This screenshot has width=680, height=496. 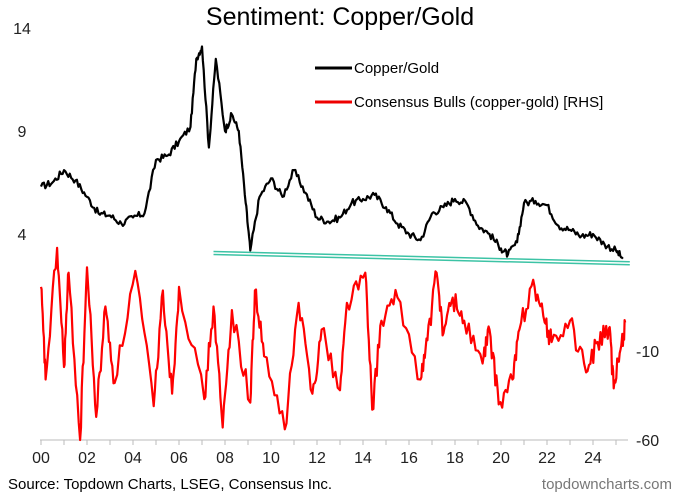 What do you see at coordinates (271, 458) in the screenshot?
I see `x-tick-label: 10` at bounding box center [271, 458].